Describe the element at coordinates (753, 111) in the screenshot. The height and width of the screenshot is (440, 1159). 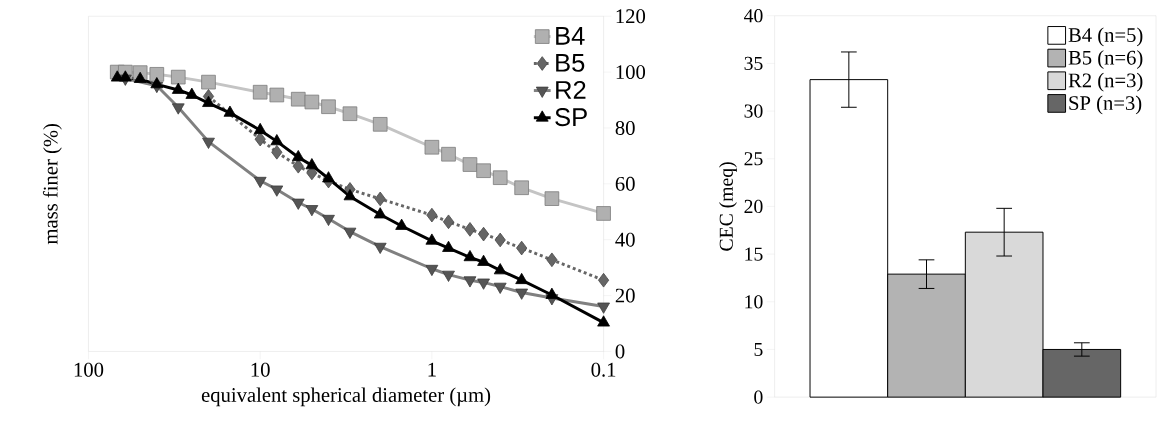
I see `y-tick-label: 30` at that location.